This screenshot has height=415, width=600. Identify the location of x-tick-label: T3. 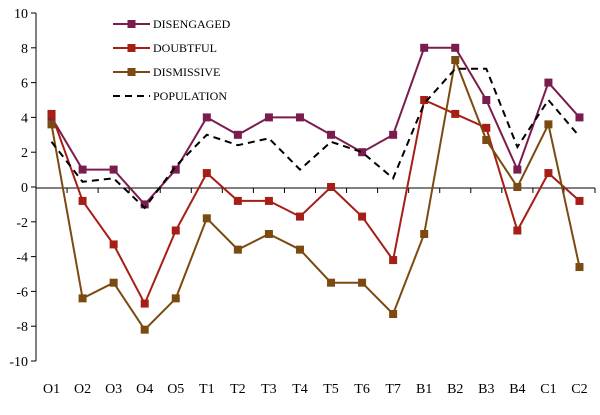
(269, 389).